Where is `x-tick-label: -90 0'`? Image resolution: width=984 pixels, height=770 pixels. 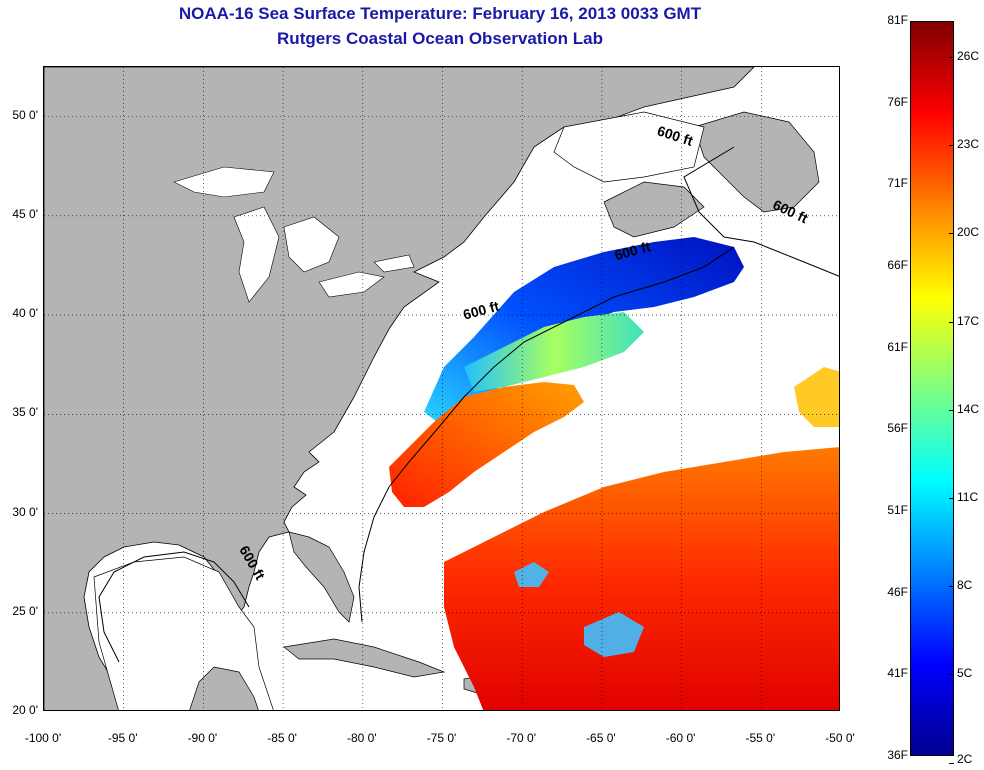
x-tick-label: -90 0' is located at coordinates (202, 738).